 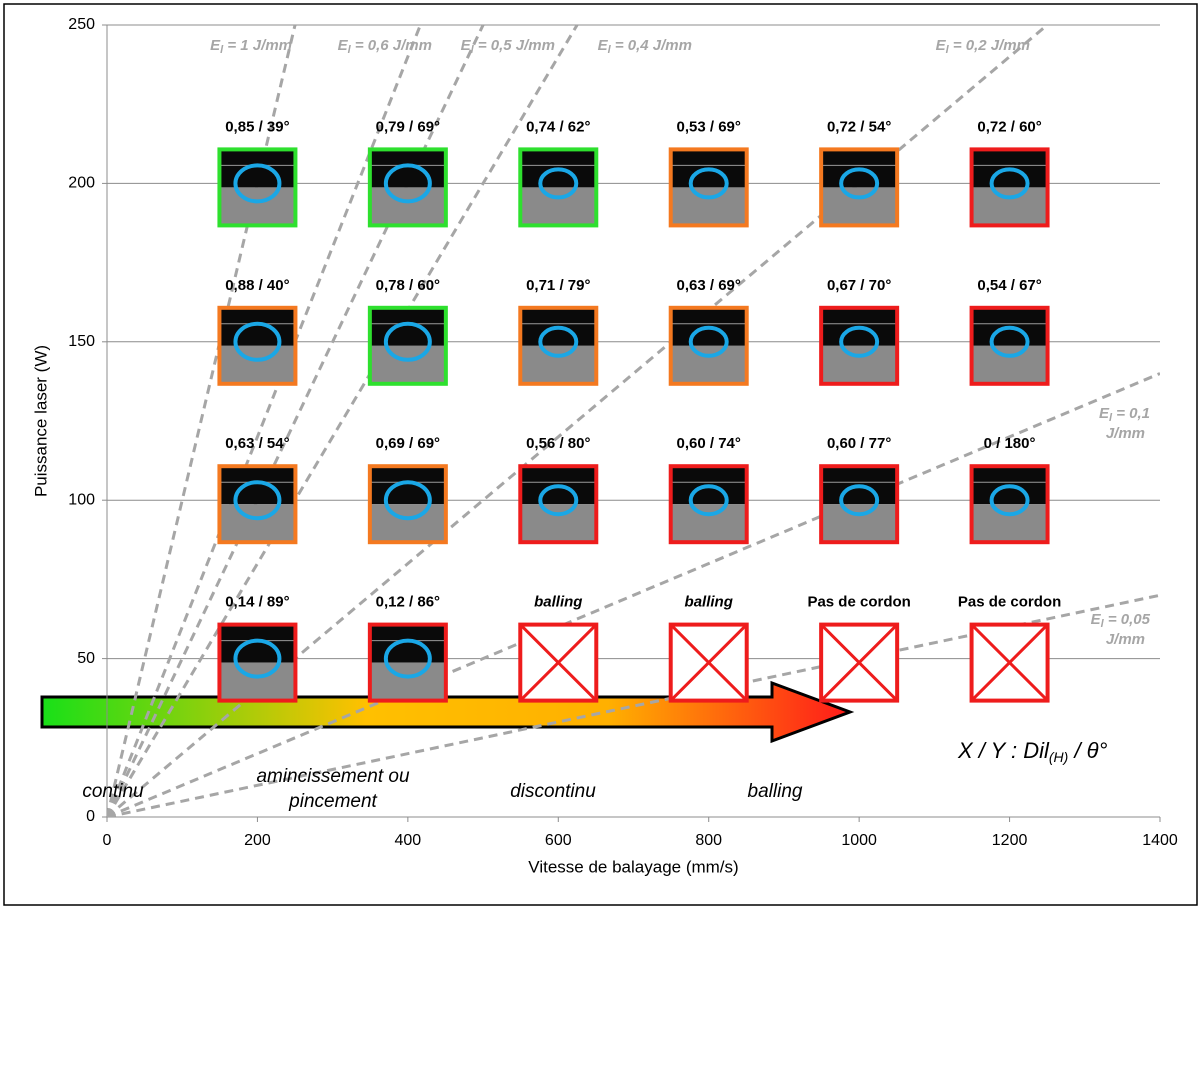 What do you see at coordinates (251, 46) in the screenshot?
I see `energy-line-label: El = 1 J/mm` at bounding box center [251, 46].